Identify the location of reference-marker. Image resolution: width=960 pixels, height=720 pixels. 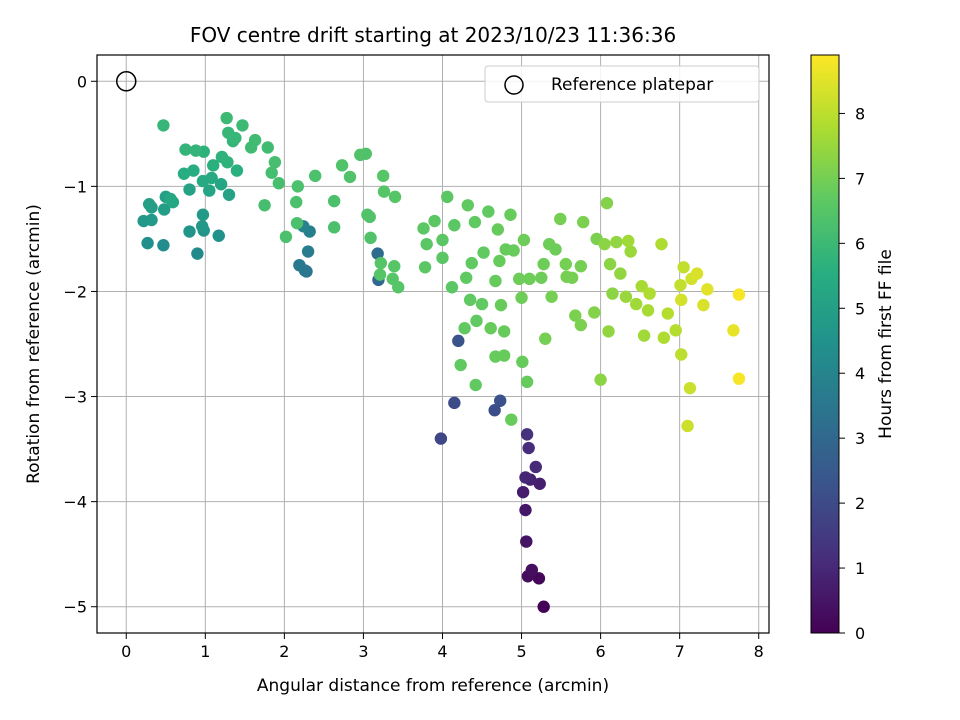
(126, 81).